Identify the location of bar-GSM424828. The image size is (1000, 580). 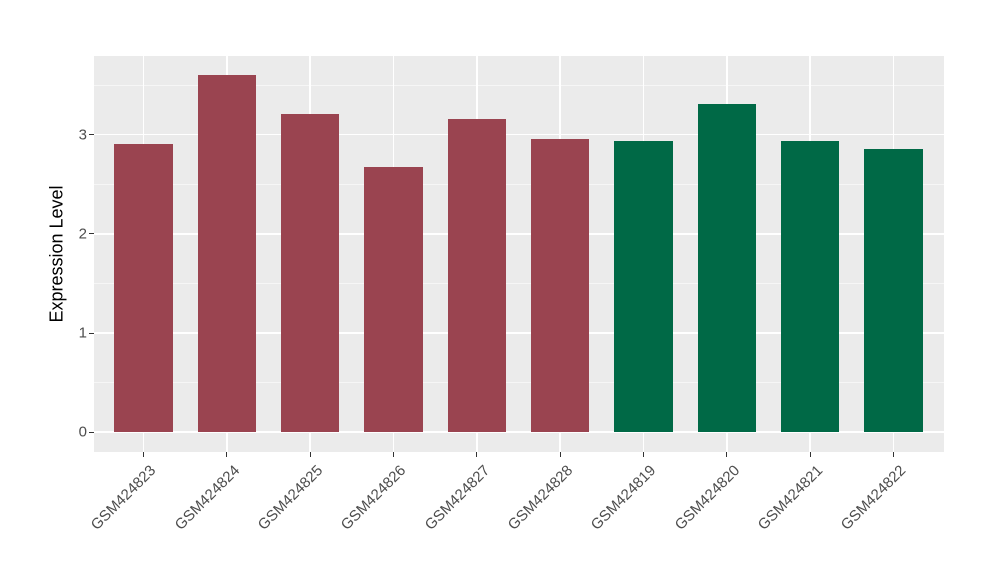
(560, 285).